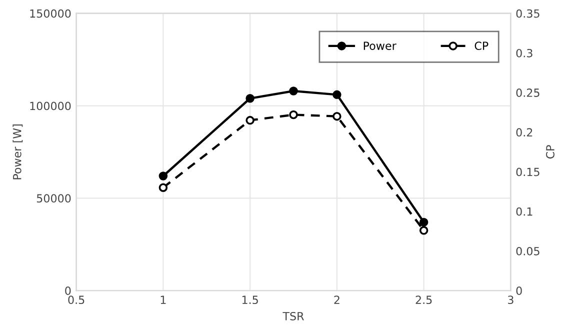  I want to click on y-tick-label: 50000, so click(53, 198).